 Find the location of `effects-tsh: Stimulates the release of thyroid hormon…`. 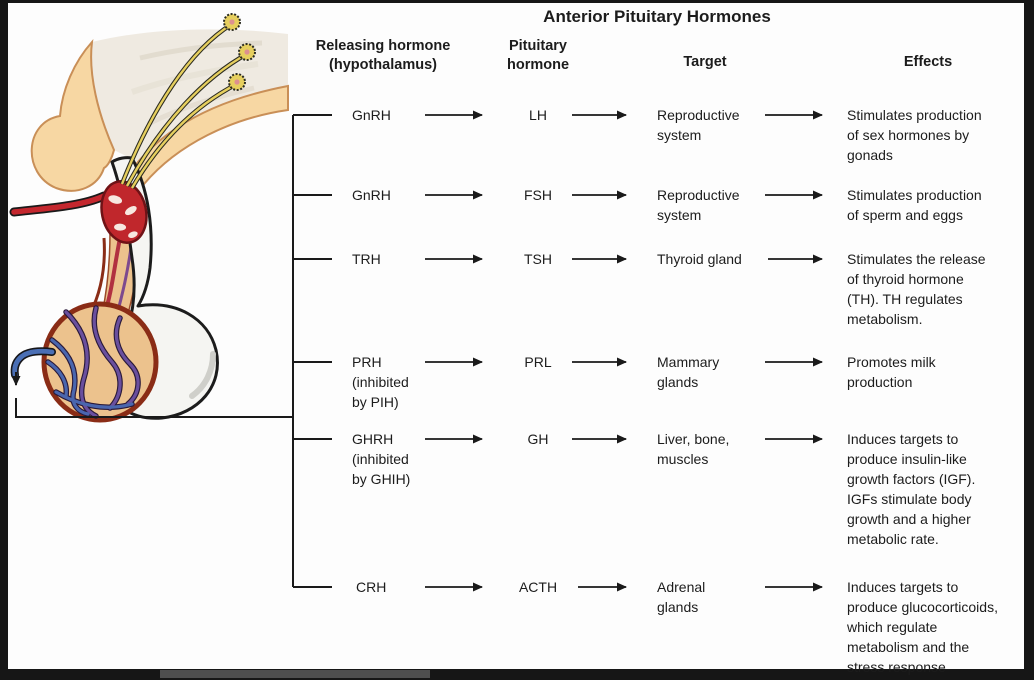

effects-tsh: Stimulates the release of thyroid hormon… is located at coordinates (916, 289).